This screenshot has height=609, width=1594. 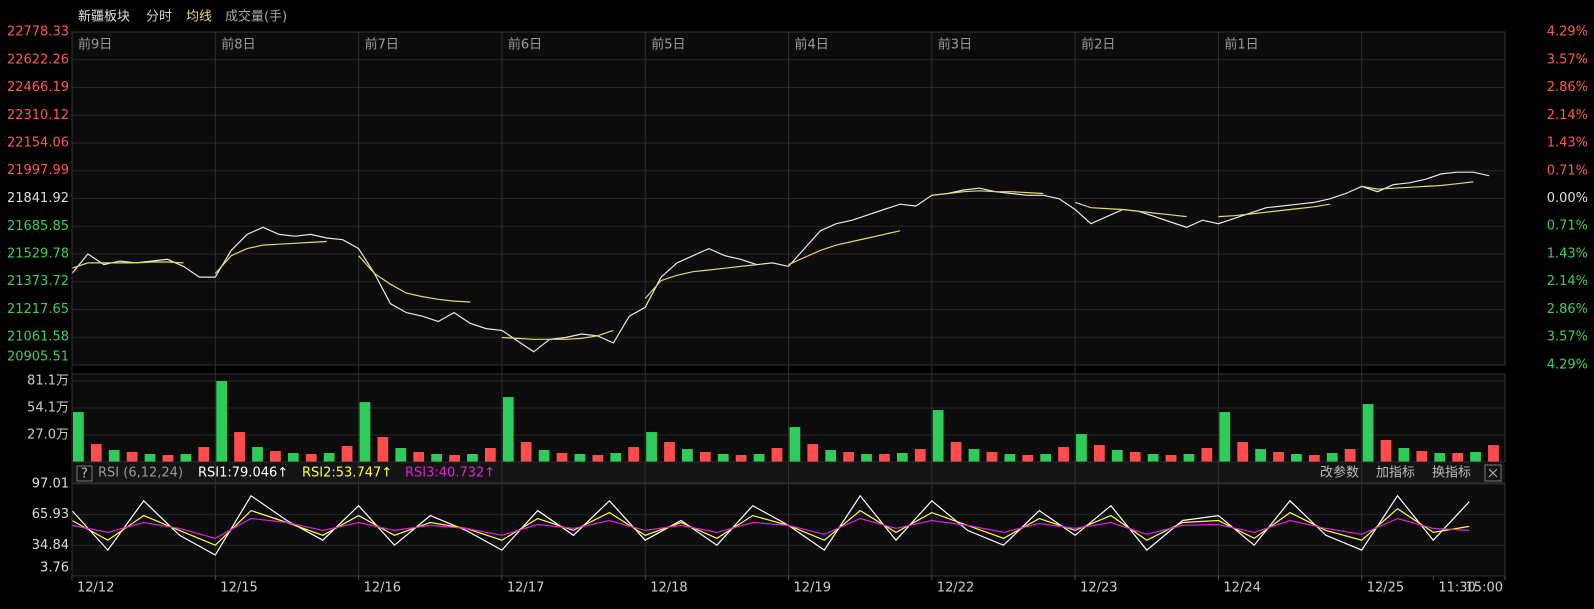 What do you see at coordinates (1098, 588) in the screenshot?
I see `x-tick-label: 12/23` at bounding box center [1098, 588].